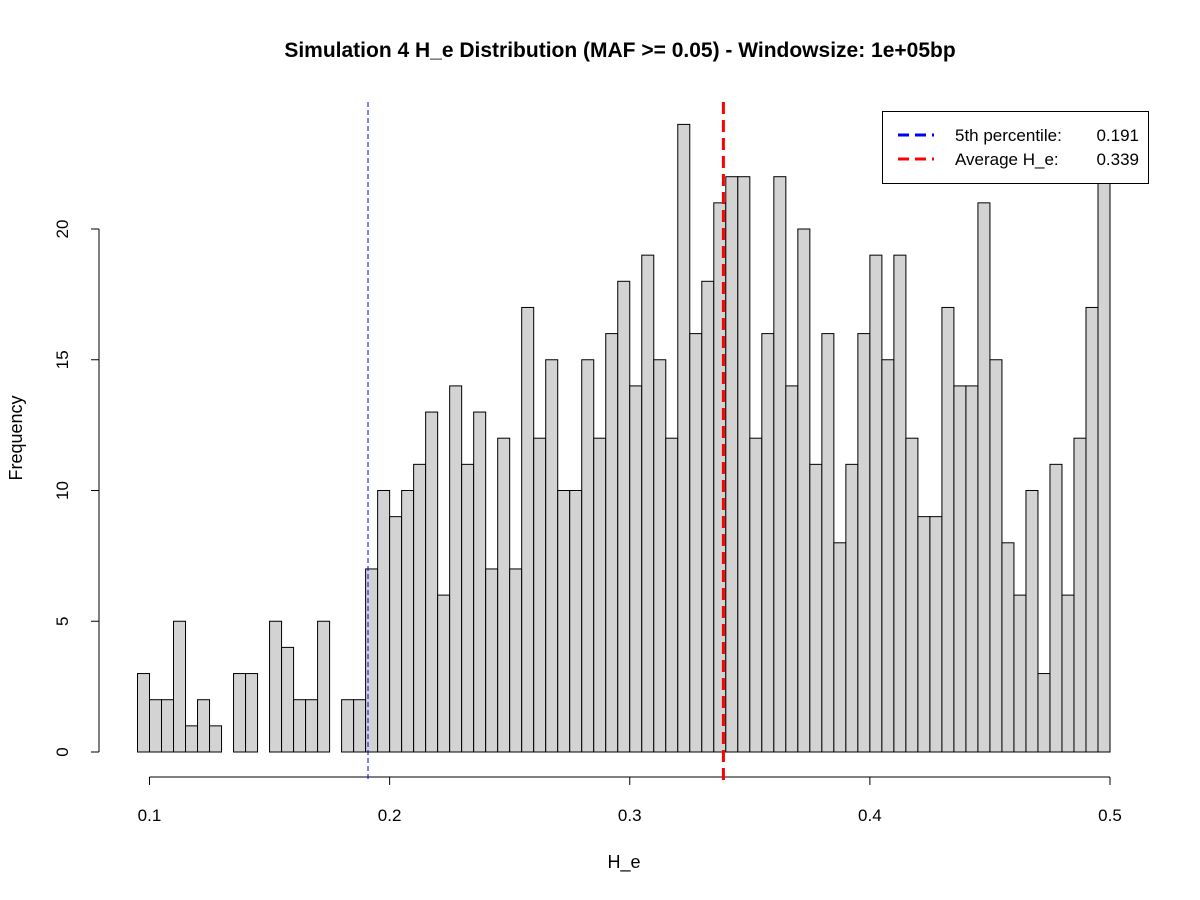  What do you see at coordinates (1117, 159) in the screenshot?
I see `legend-value: 0.339` at bounding box center [1117, 159].